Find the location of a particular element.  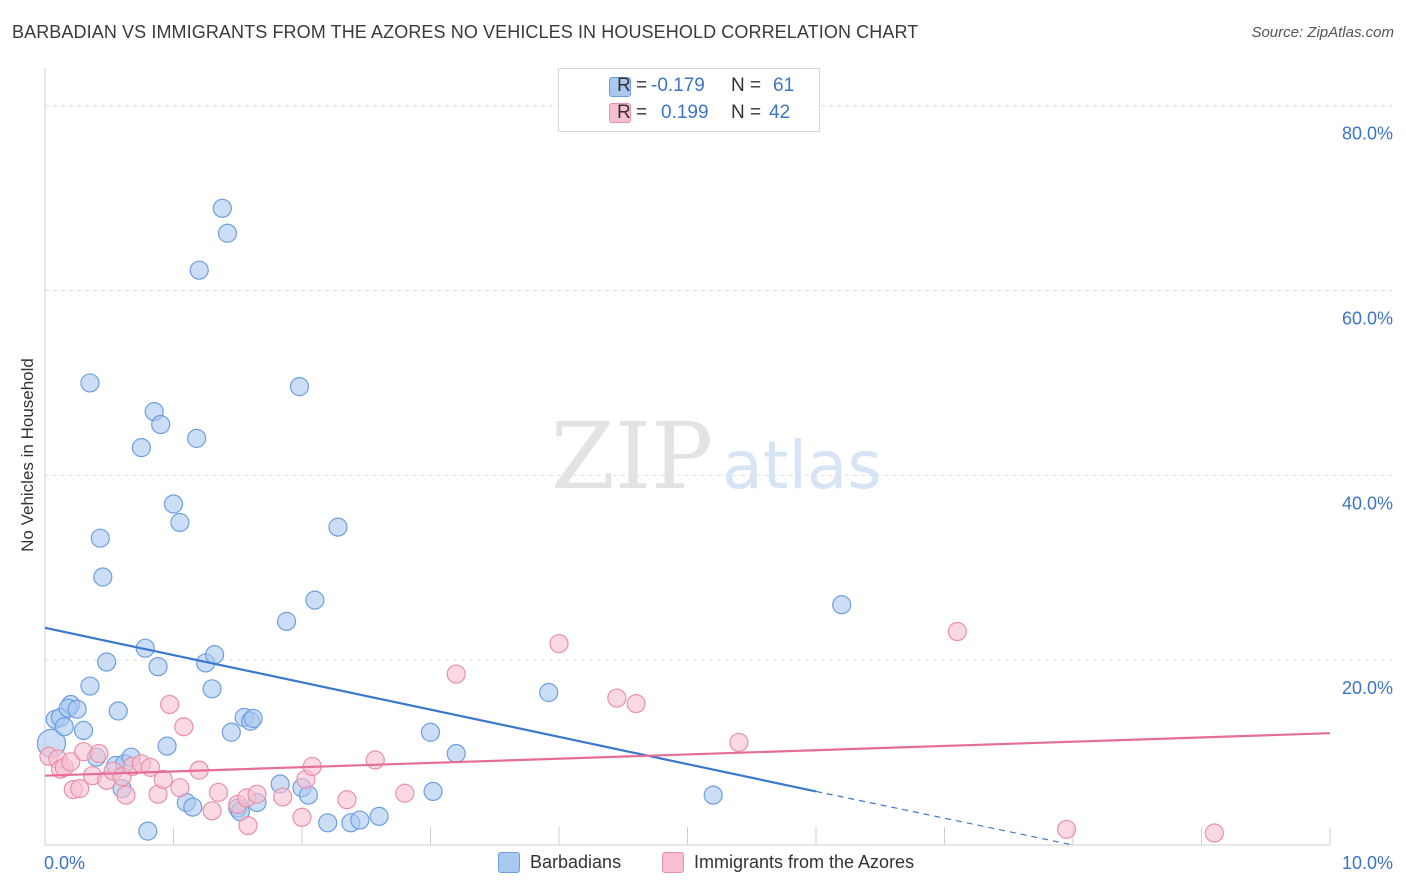

series-legend: Barbadians Immigrants from the Azores is located at coordinates (703, 865).